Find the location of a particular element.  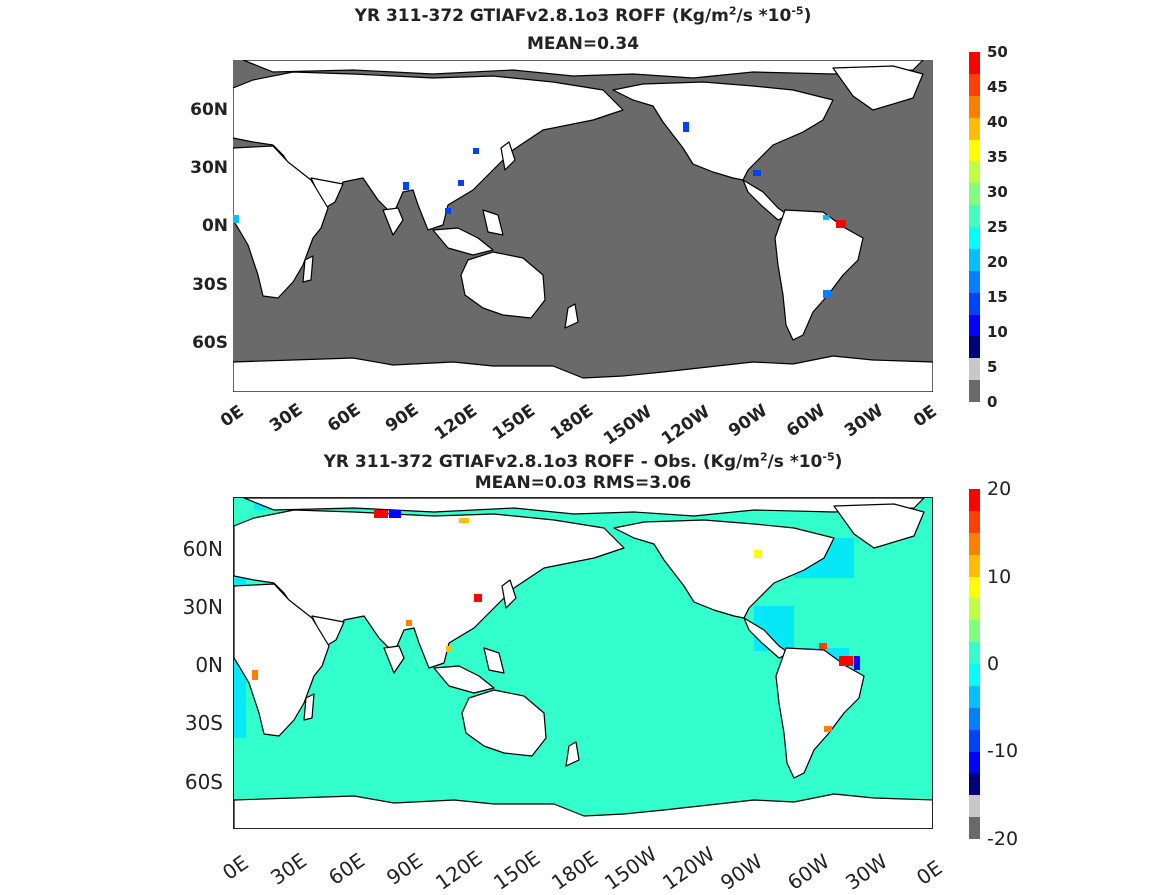

difference-colorbar is located at coordinates (974, 664).